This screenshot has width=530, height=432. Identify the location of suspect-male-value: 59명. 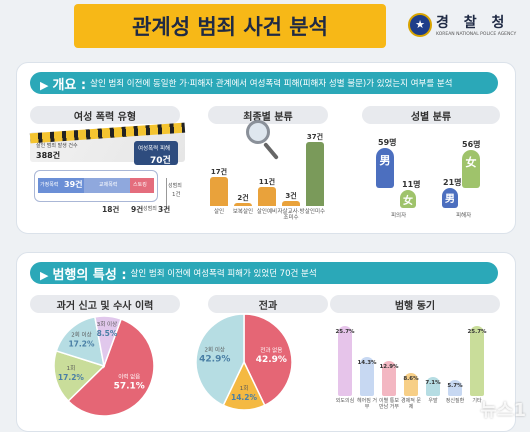
(387, 142).